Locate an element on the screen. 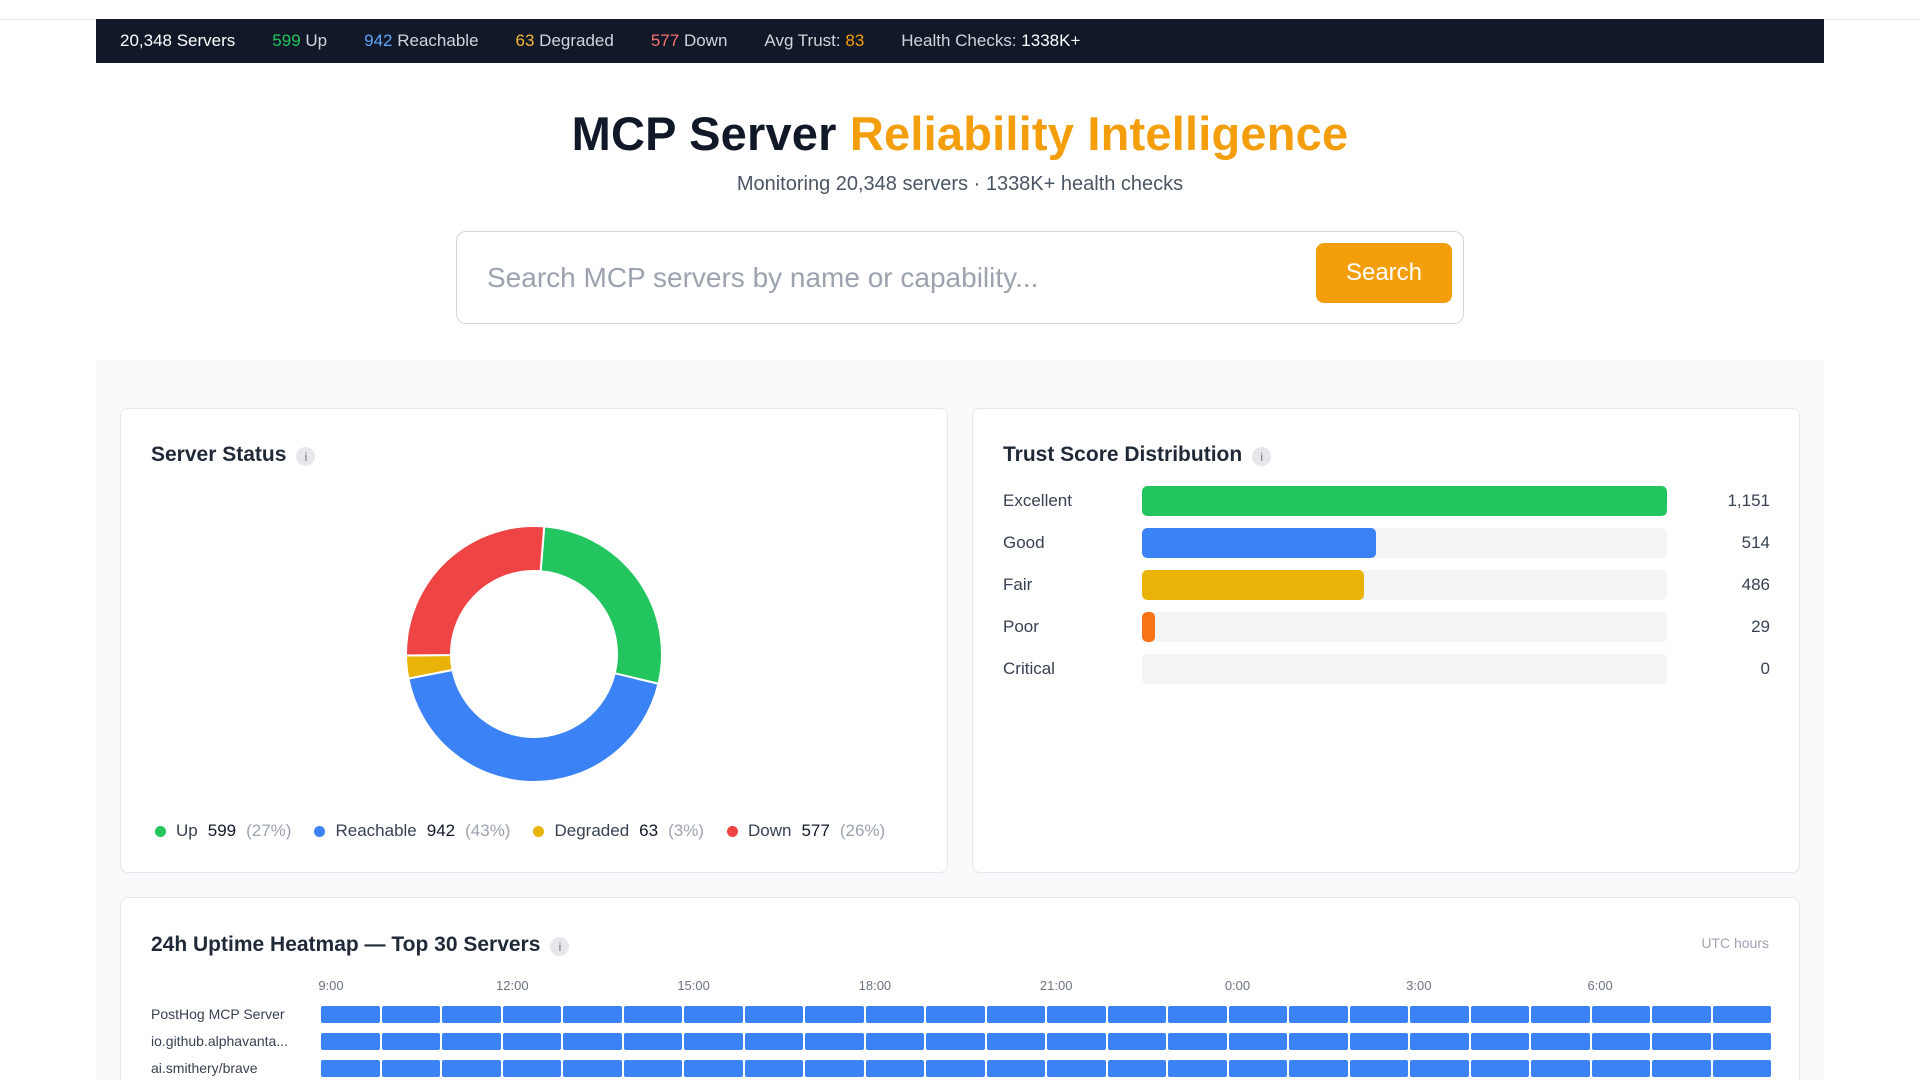 This screenshot has height=1080, width=1920. legend-label: Up is located at coordinates (187, 830).